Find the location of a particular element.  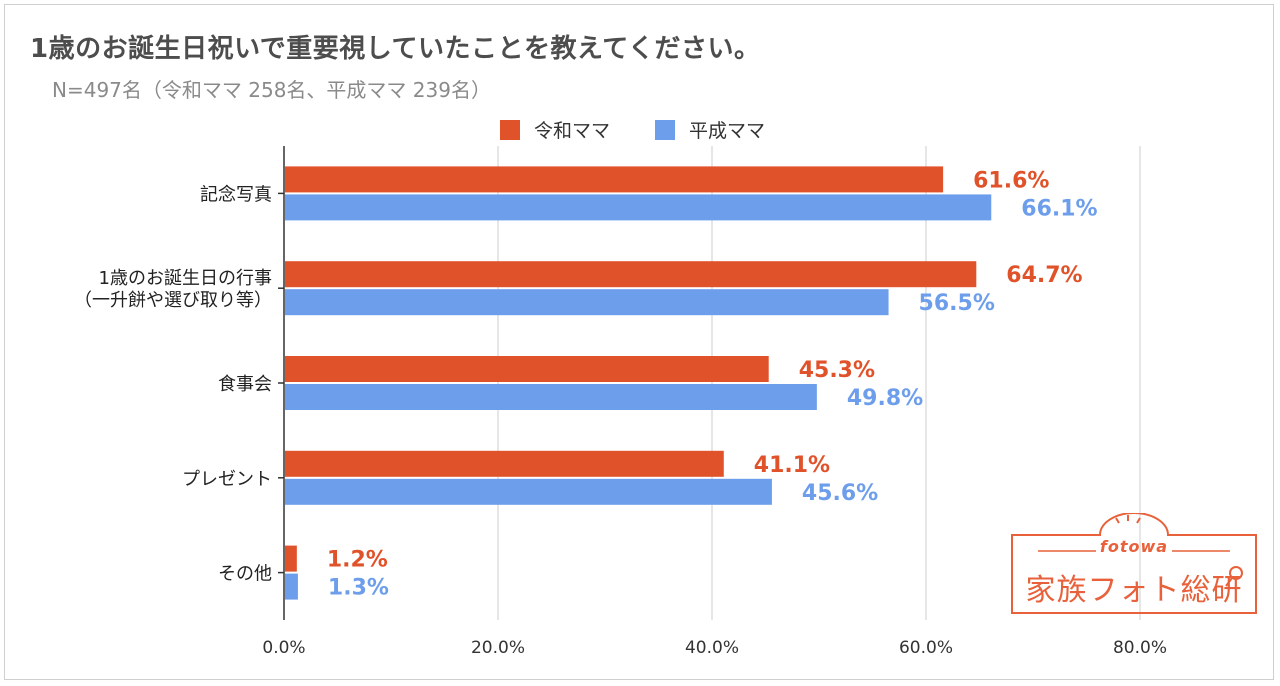

logo-house-outline is located at coordinates (1134, 563).